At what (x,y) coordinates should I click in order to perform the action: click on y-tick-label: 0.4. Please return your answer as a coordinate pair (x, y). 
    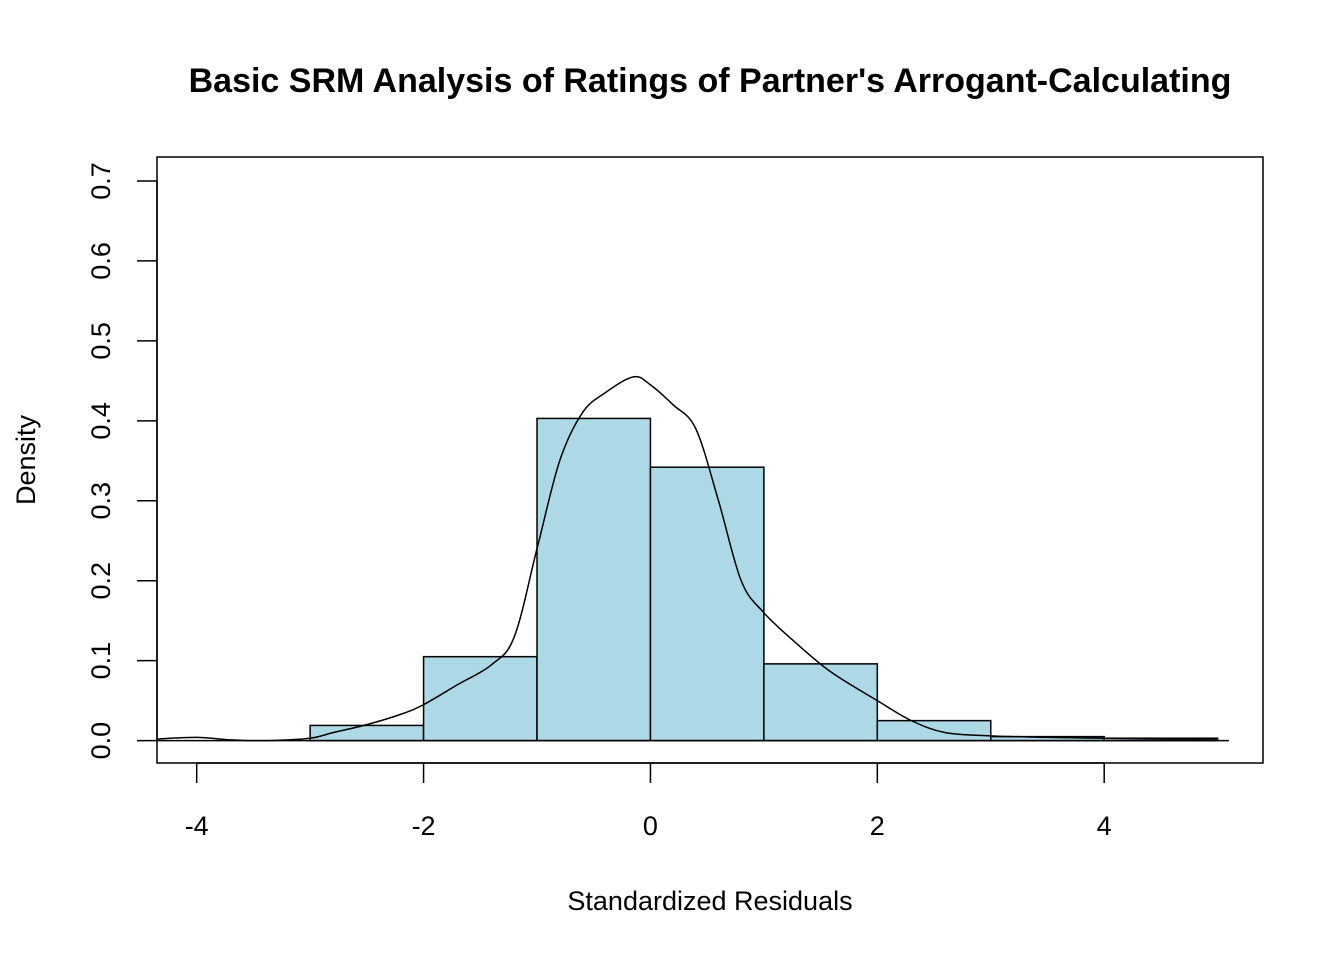
    Looking at the image, I should click on (101, 421).